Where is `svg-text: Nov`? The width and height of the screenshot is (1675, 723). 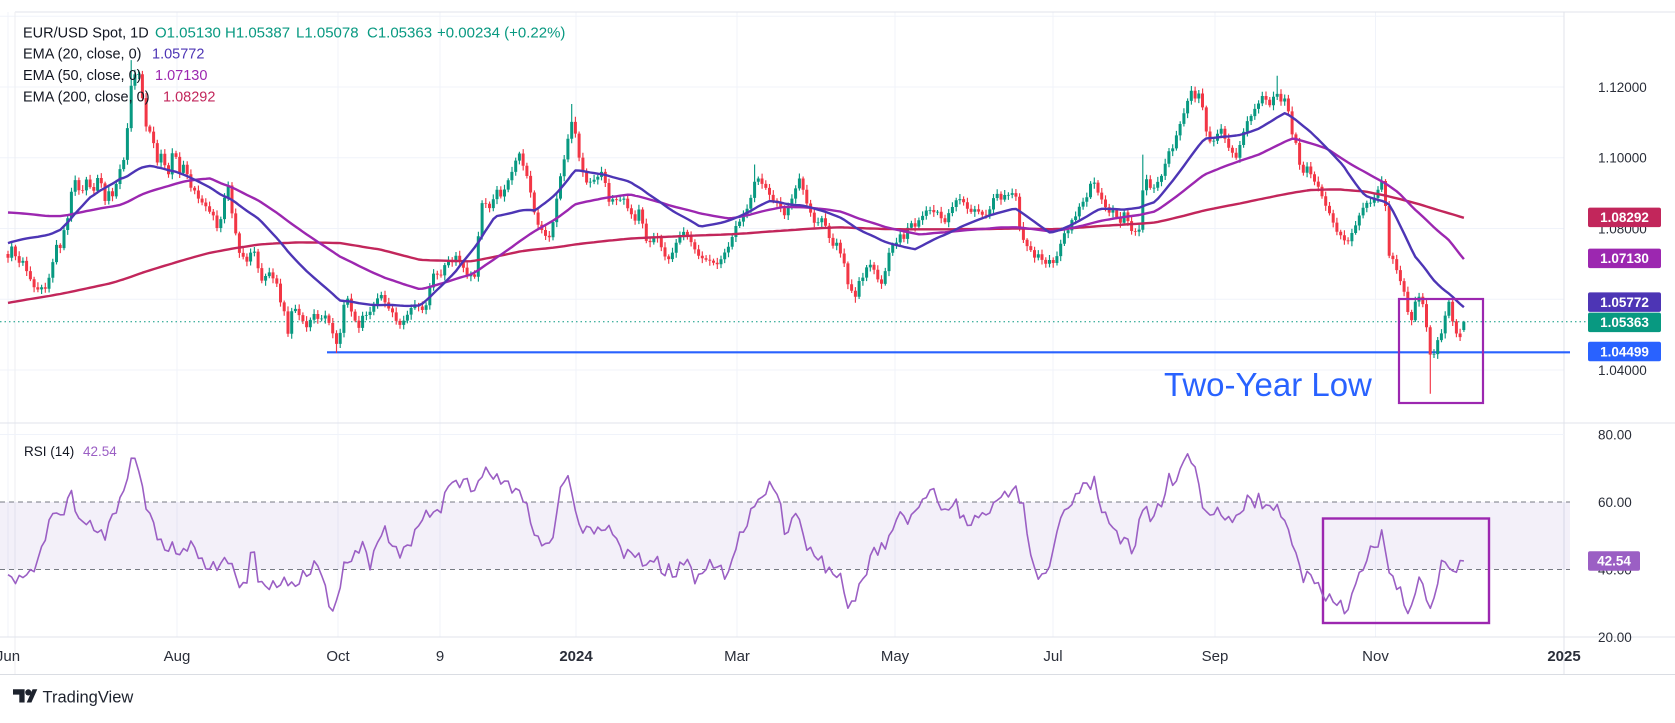
svg-text: Nov is located at coordinates (1375, 656).